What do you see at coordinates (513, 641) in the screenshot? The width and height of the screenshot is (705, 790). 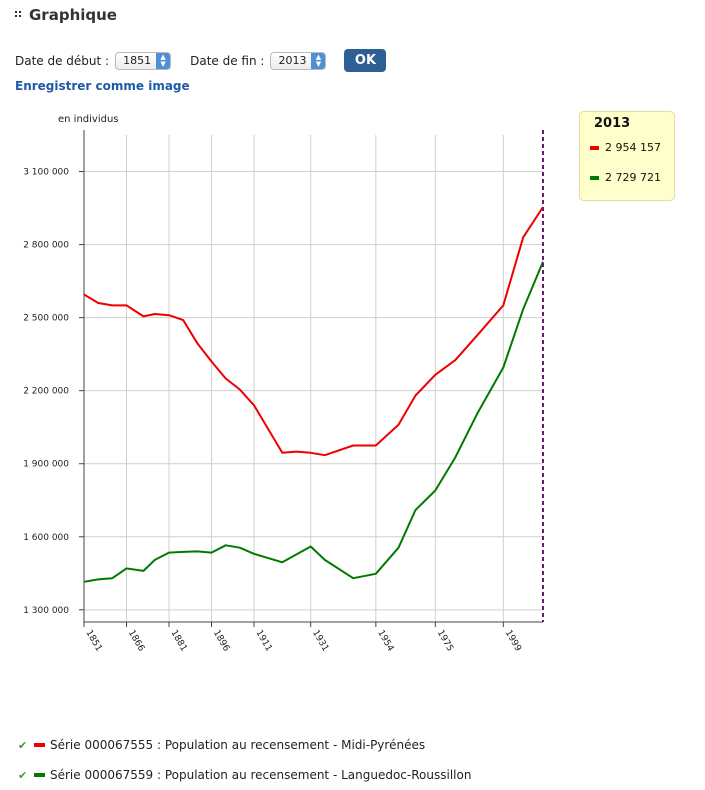 I see `x-tick-label: 1999` at bounding box center [513, 641].